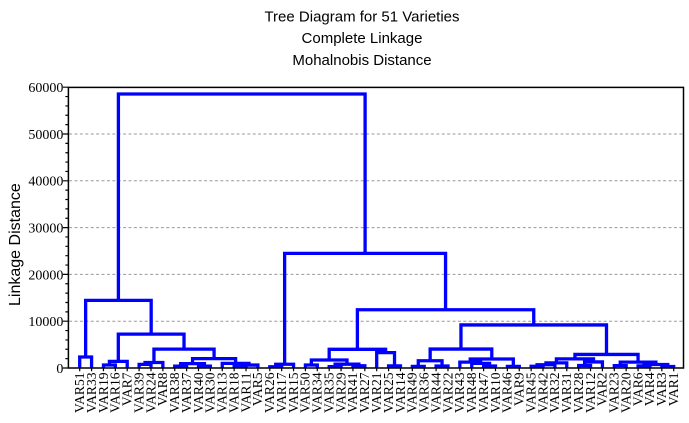 This screenshot has width=689, height=423. What do you see at coordinates (222, 392) in the screenshot?
I see `svg-text: VAR13` at bounding box center [222, 392].